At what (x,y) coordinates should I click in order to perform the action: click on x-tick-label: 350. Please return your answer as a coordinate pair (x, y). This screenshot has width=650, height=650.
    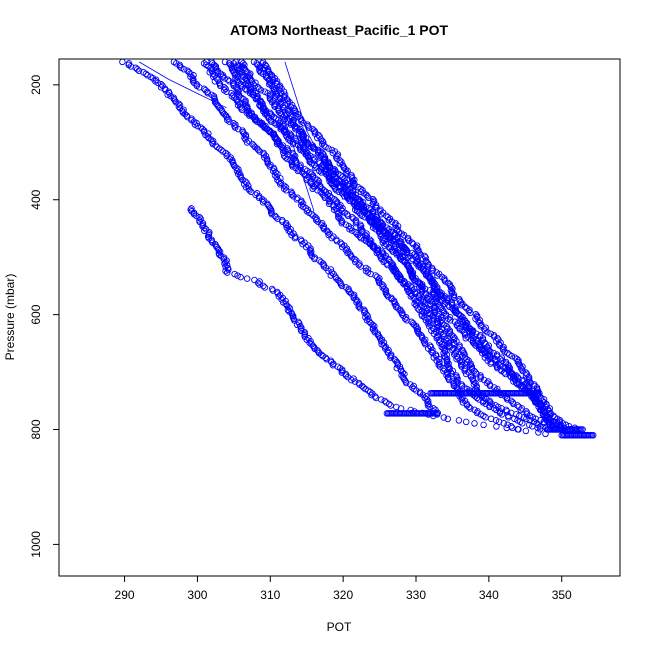
    Looking at the image, I should click on (562, 595).